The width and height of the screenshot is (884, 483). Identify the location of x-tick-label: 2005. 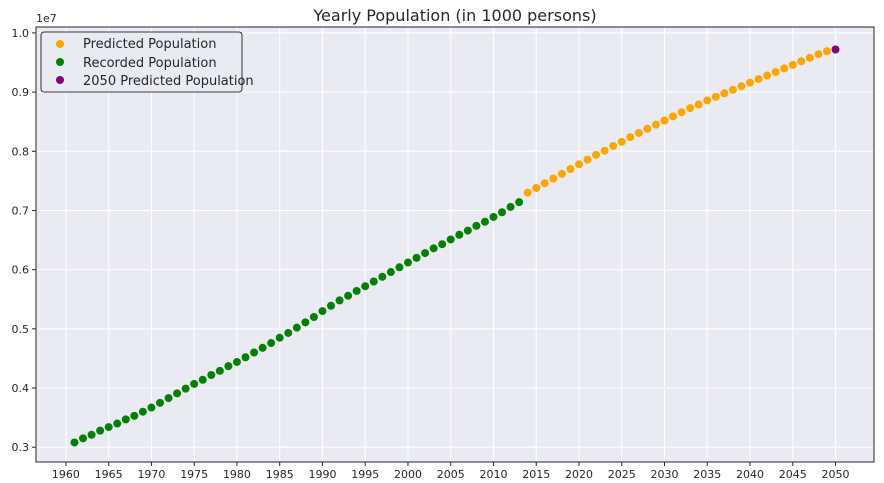
(451, 474).